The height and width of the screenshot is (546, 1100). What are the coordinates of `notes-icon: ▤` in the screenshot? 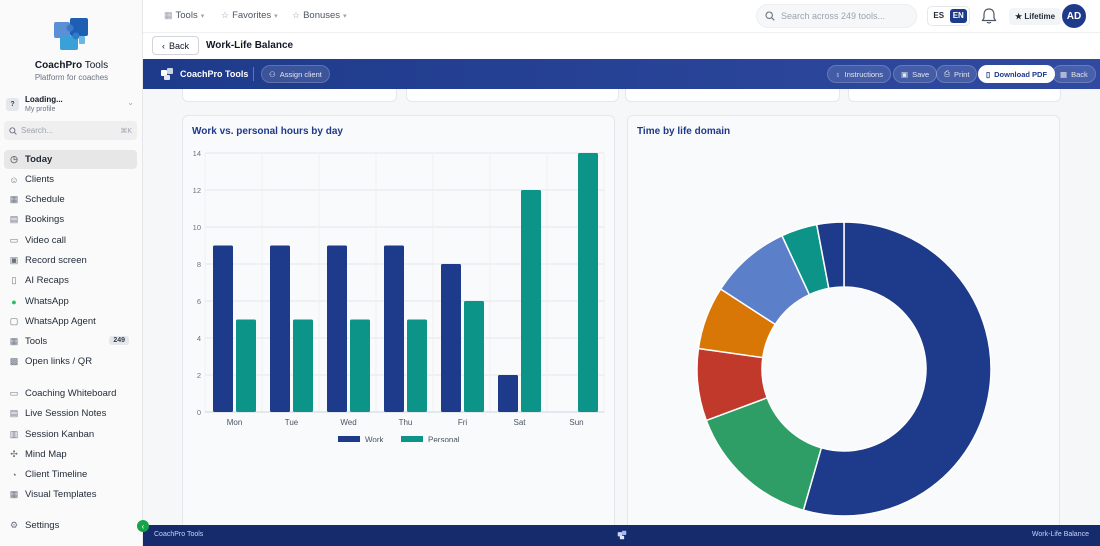 It's located at (14, 413).